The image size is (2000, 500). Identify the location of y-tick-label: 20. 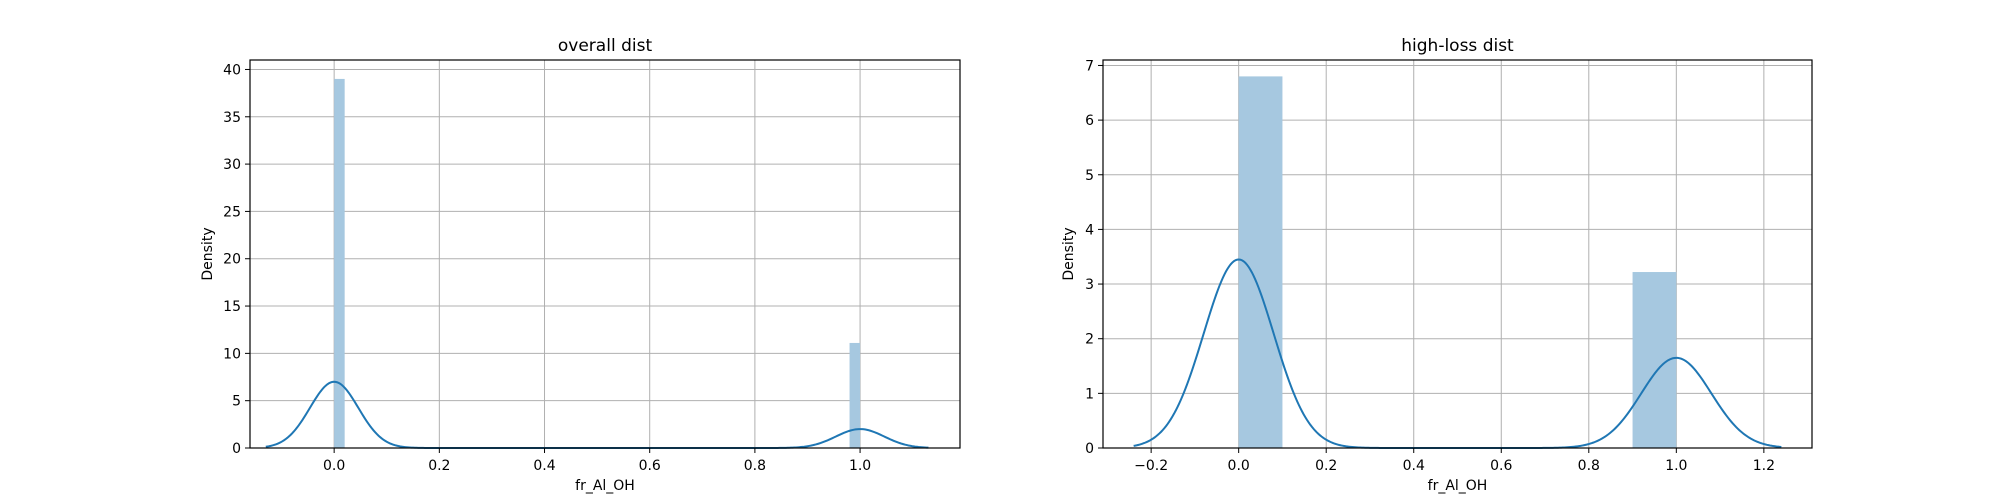
(232, 260).